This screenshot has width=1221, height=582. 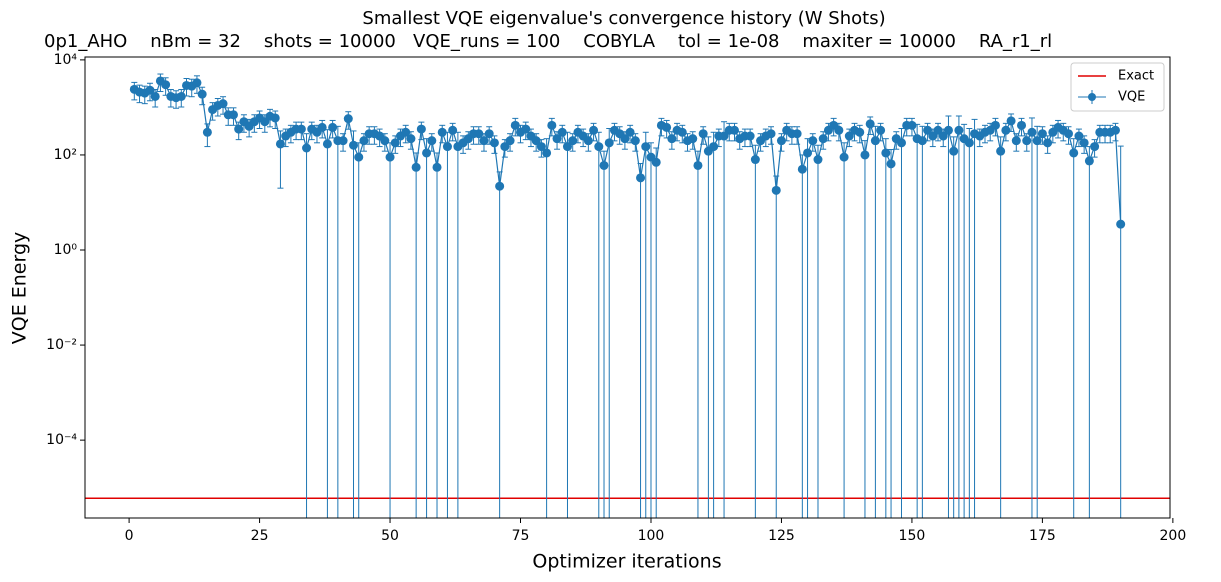 I want to click on x-tick-label: 75, so click(x=521, y=536).